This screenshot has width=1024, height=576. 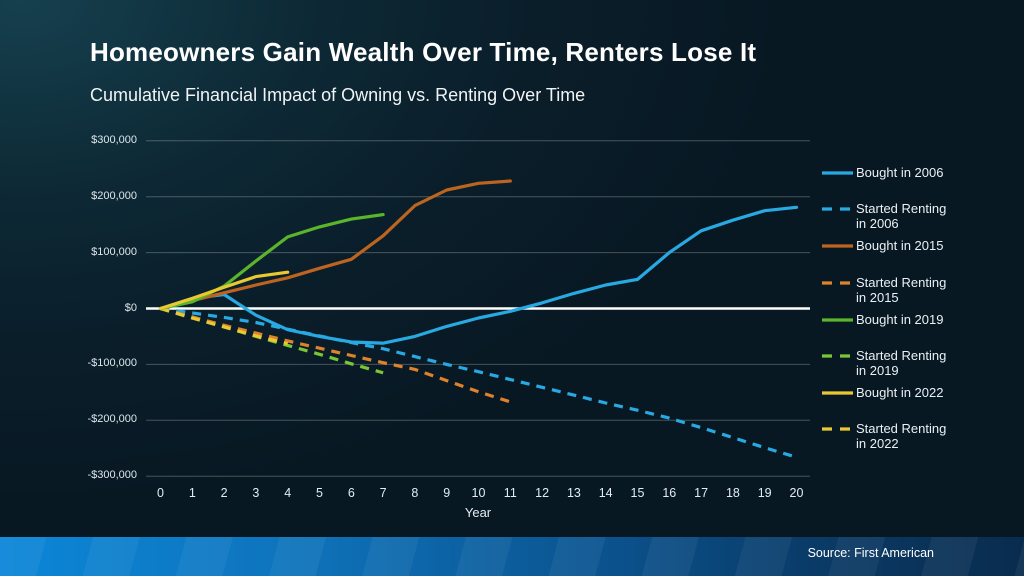 I want to click on legend-label: Started Renting in 2015, so click(x=901, y=290).